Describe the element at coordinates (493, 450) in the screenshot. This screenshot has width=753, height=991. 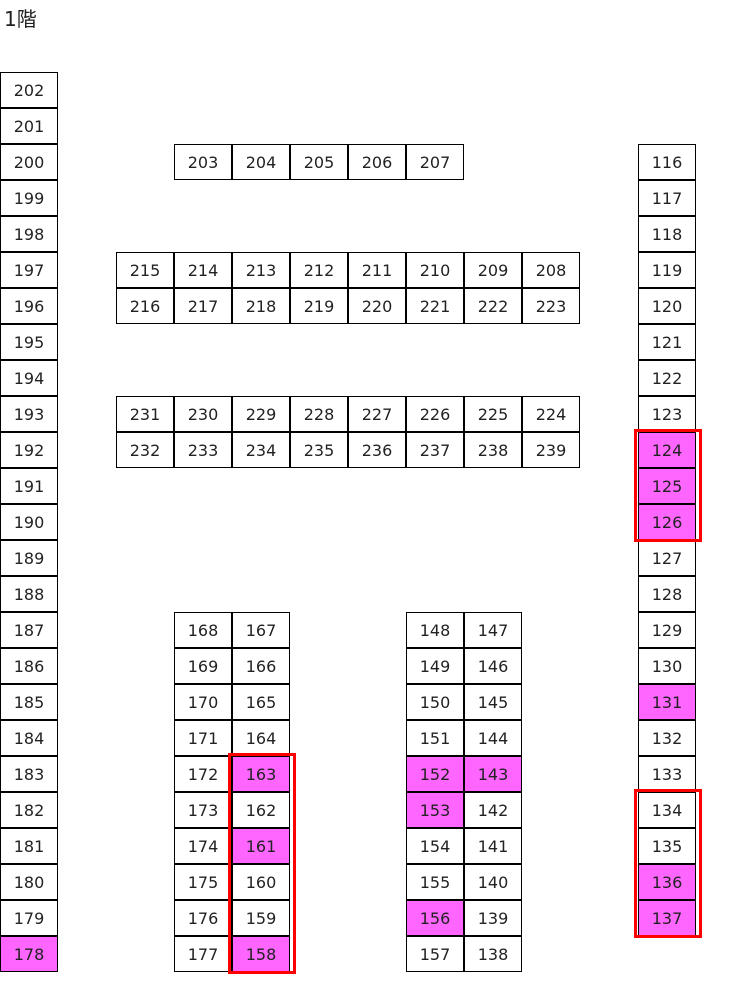
I see `seat-238: 238` at that location.